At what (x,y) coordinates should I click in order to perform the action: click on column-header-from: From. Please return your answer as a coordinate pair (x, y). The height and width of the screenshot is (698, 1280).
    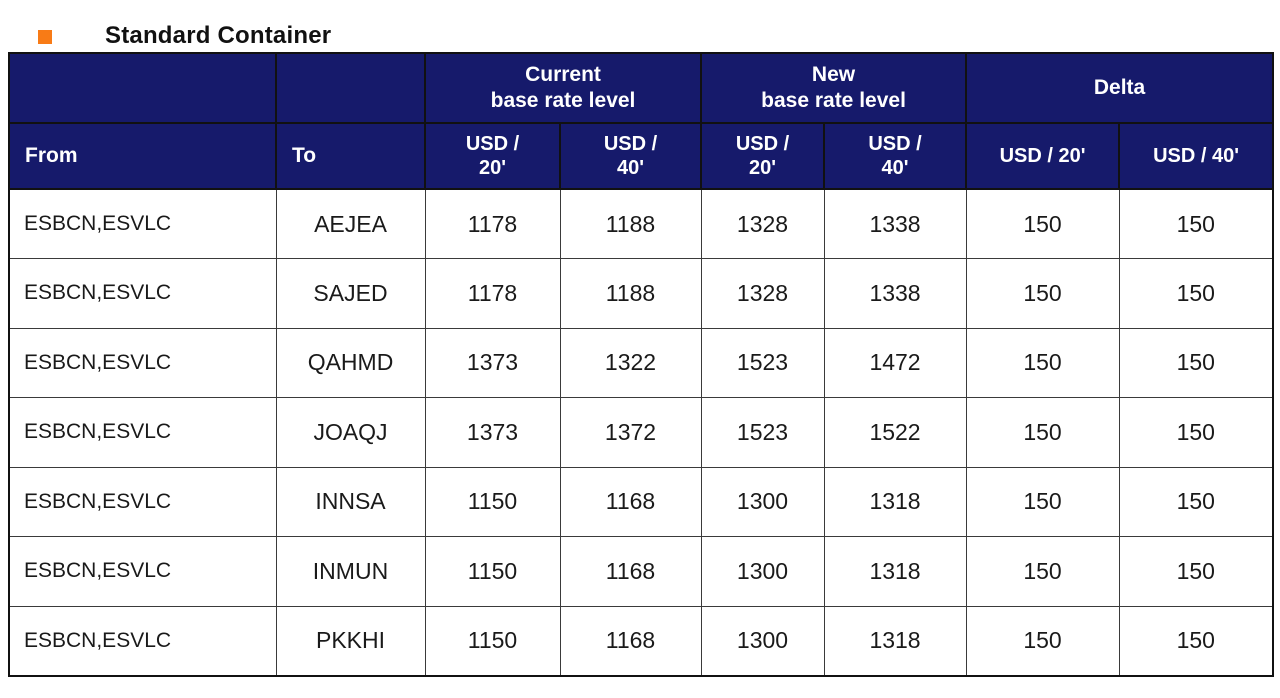
    Looking at the image, I should click on (142, 156).